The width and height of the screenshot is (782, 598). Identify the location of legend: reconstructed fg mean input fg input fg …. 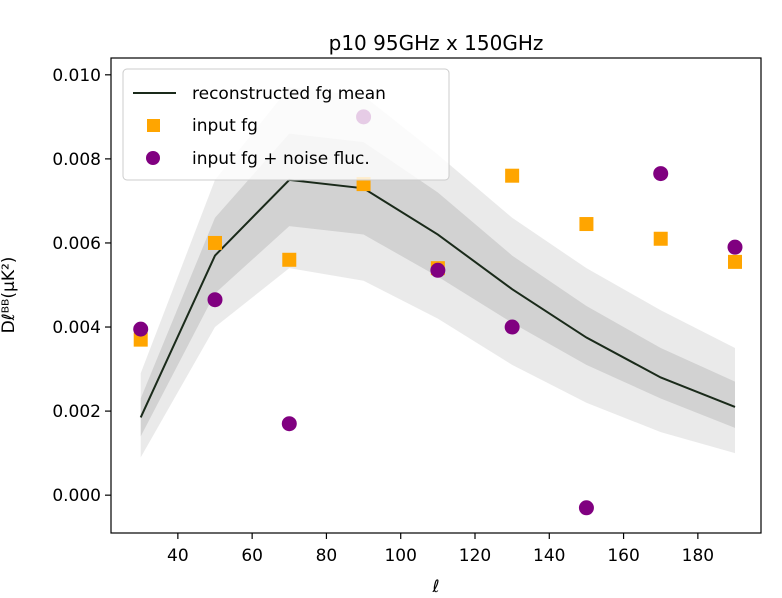
(286, 124).